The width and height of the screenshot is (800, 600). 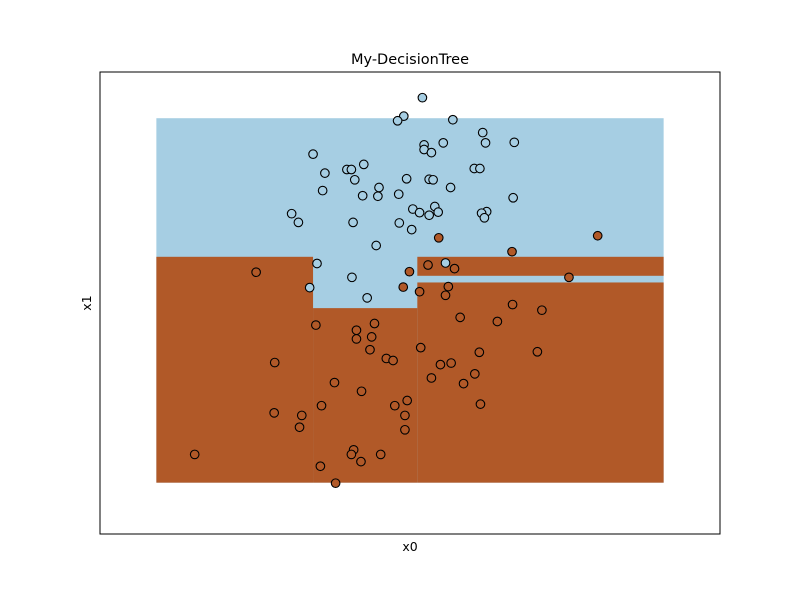 What do you see at coordinates (410, 60) in the screenshot?
I see `chart-title: My-DecisionTree` at bounding box center [410, 60].